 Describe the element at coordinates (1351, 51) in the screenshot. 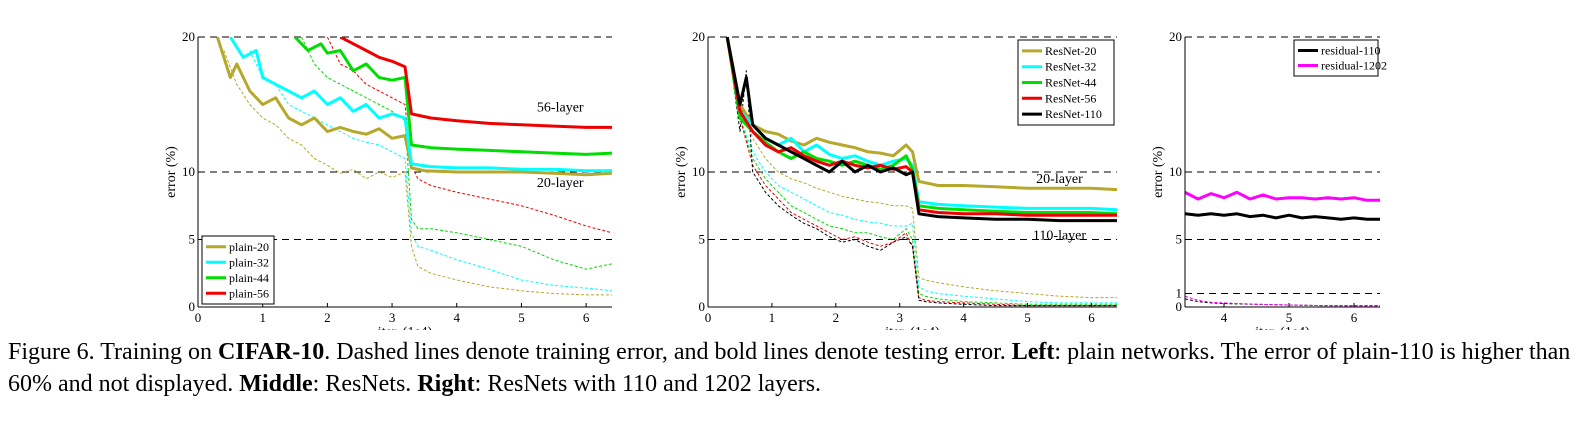

I see `legend-label-residual-110: residual-110` at that location.